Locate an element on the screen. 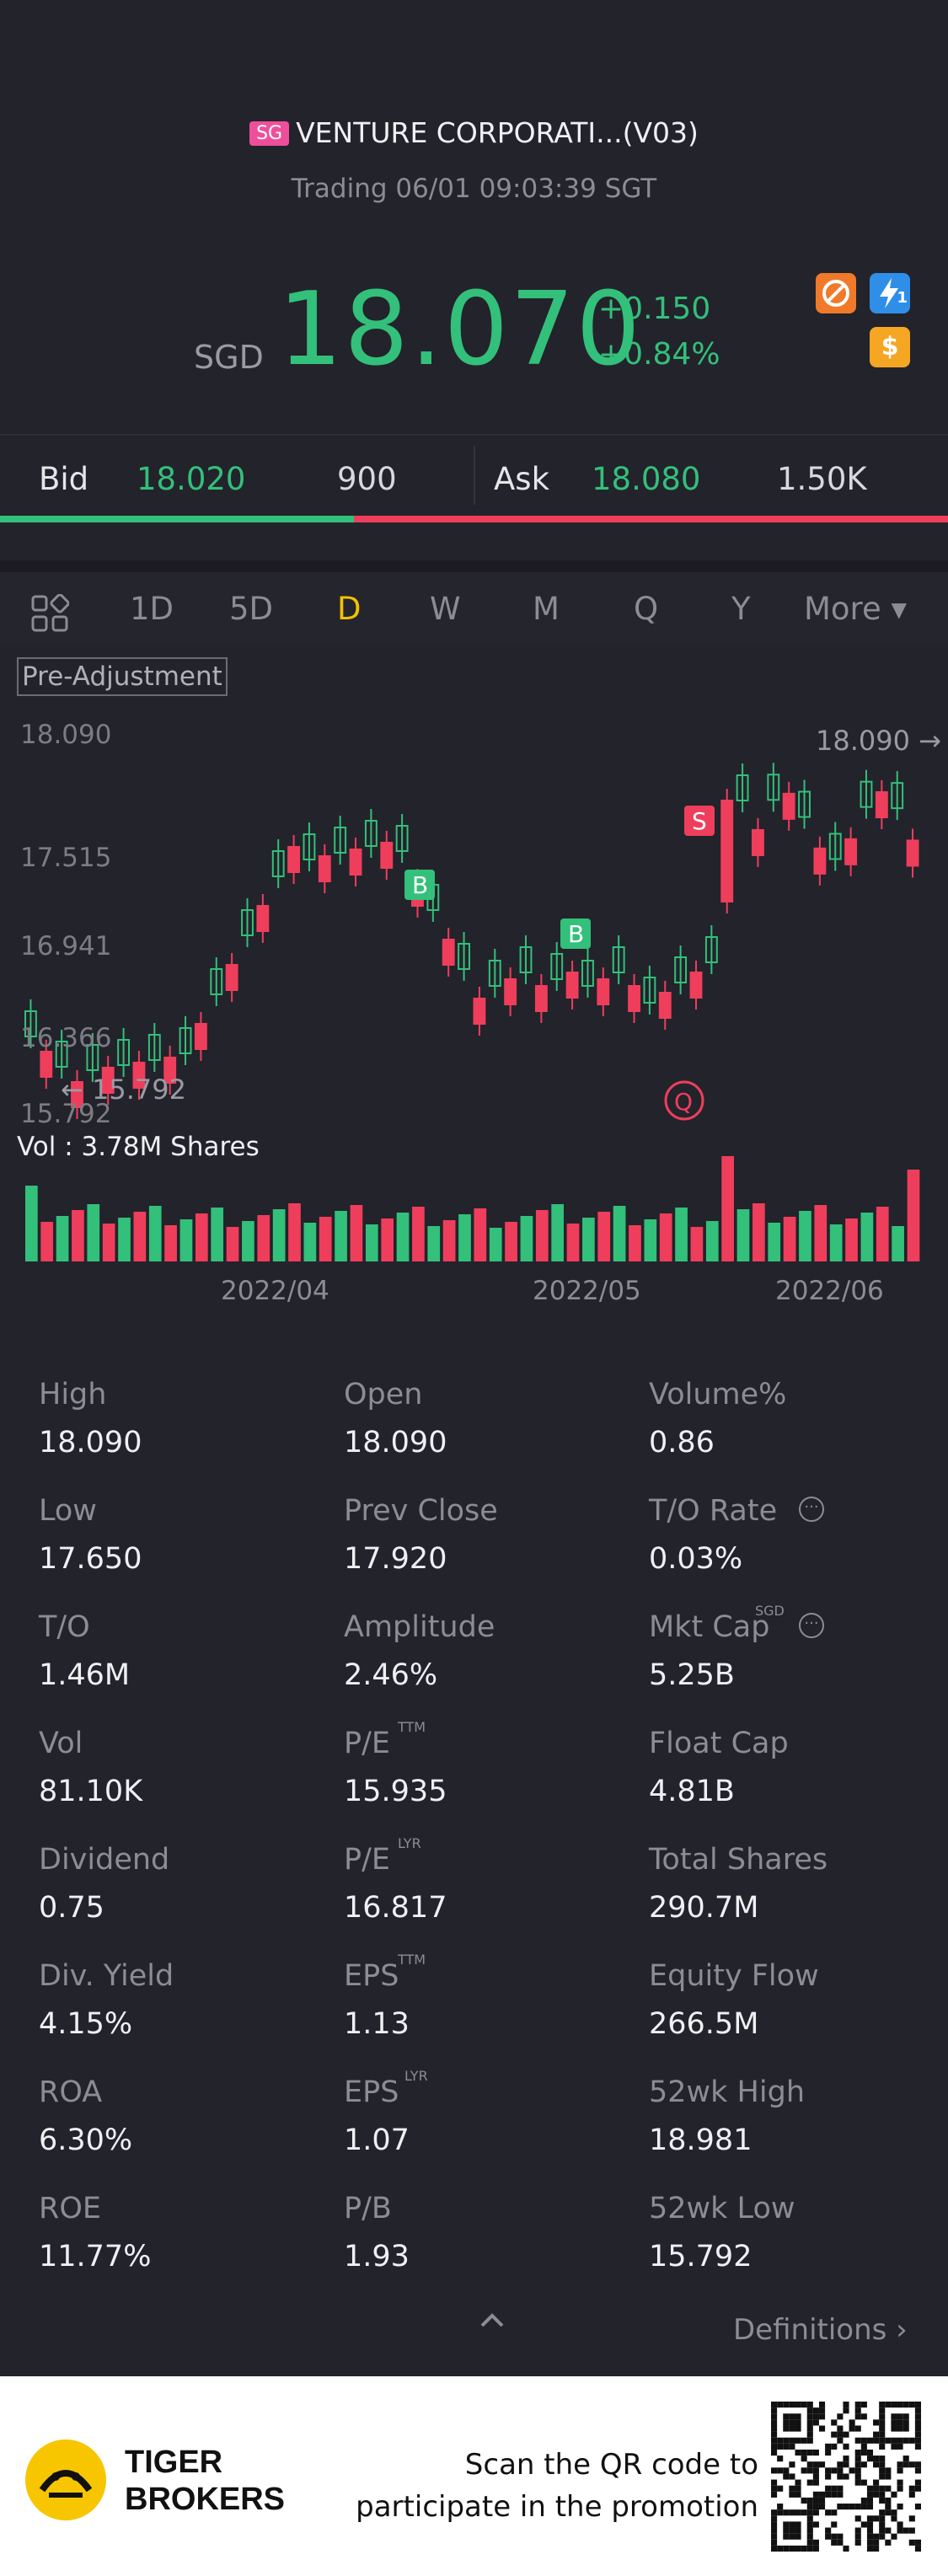 The height and width of the screenshot is (2576, 948). pre-adjustment-toggle: Pre-Adjustment is located at coordinates (122, 676).